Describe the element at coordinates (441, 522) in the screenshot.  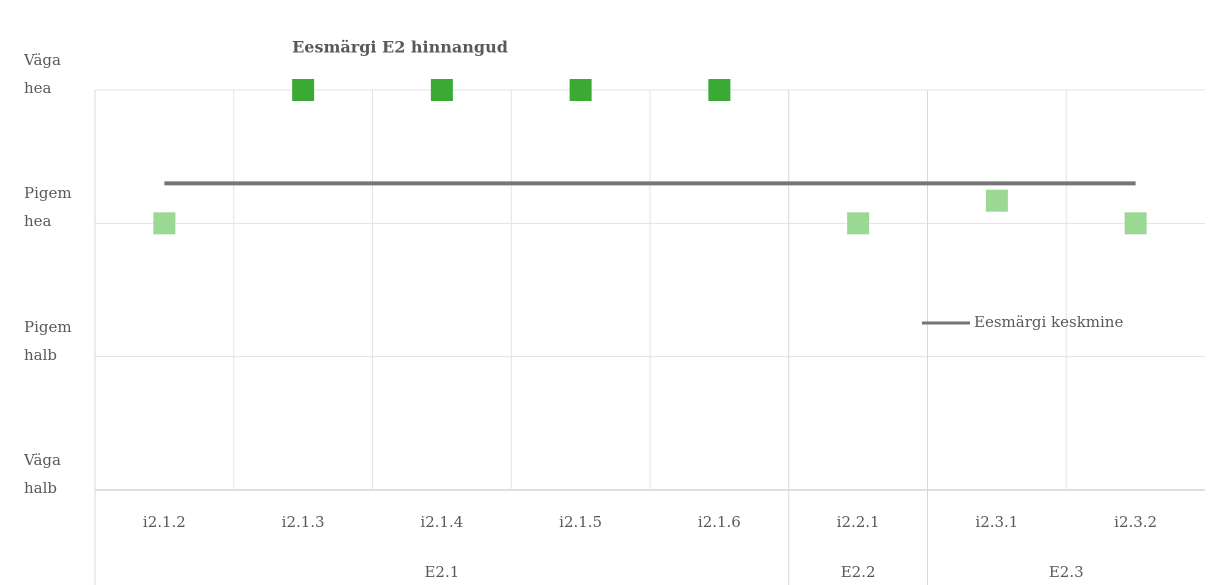
I see `x-tick-label: i2.1.4` at that location.